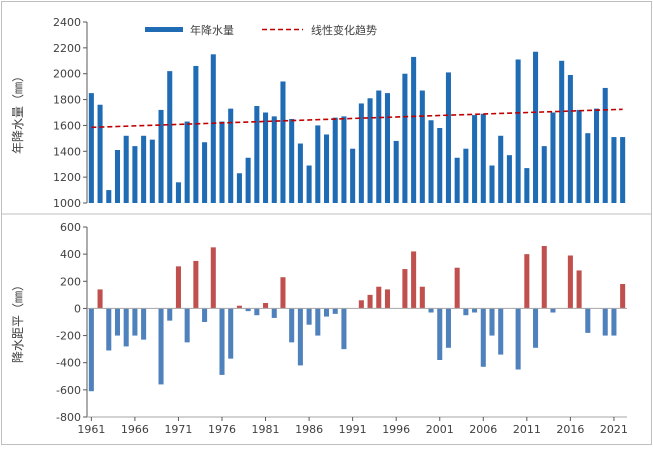 This screenshot has width=653, height=450. What do you see at coordinates (475, 310) in the screenshot?
I see `anomaly-bar-2005` at bounding box center [475, 310].